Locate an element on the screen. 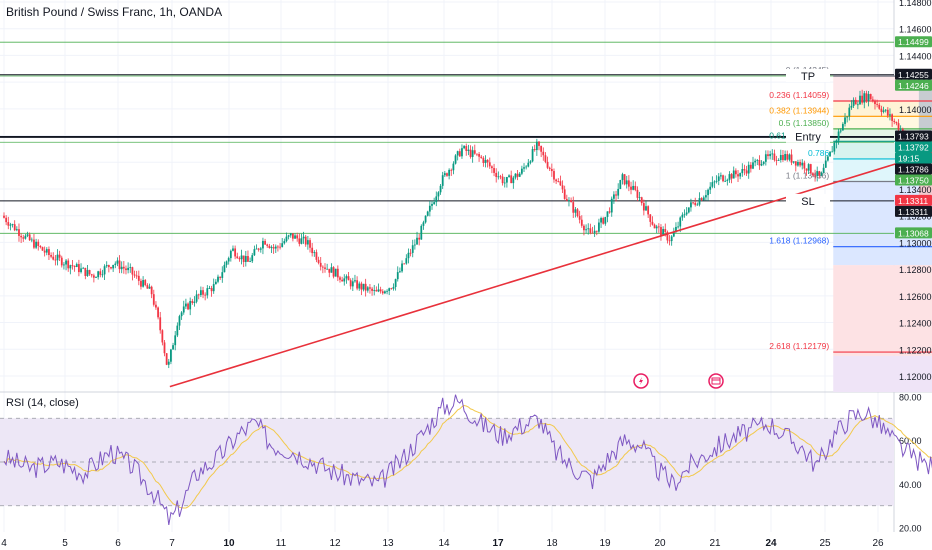 This screenshot has height=550, width=932. price-tick-label: 1.12400 is located at coordinates (915, 324).